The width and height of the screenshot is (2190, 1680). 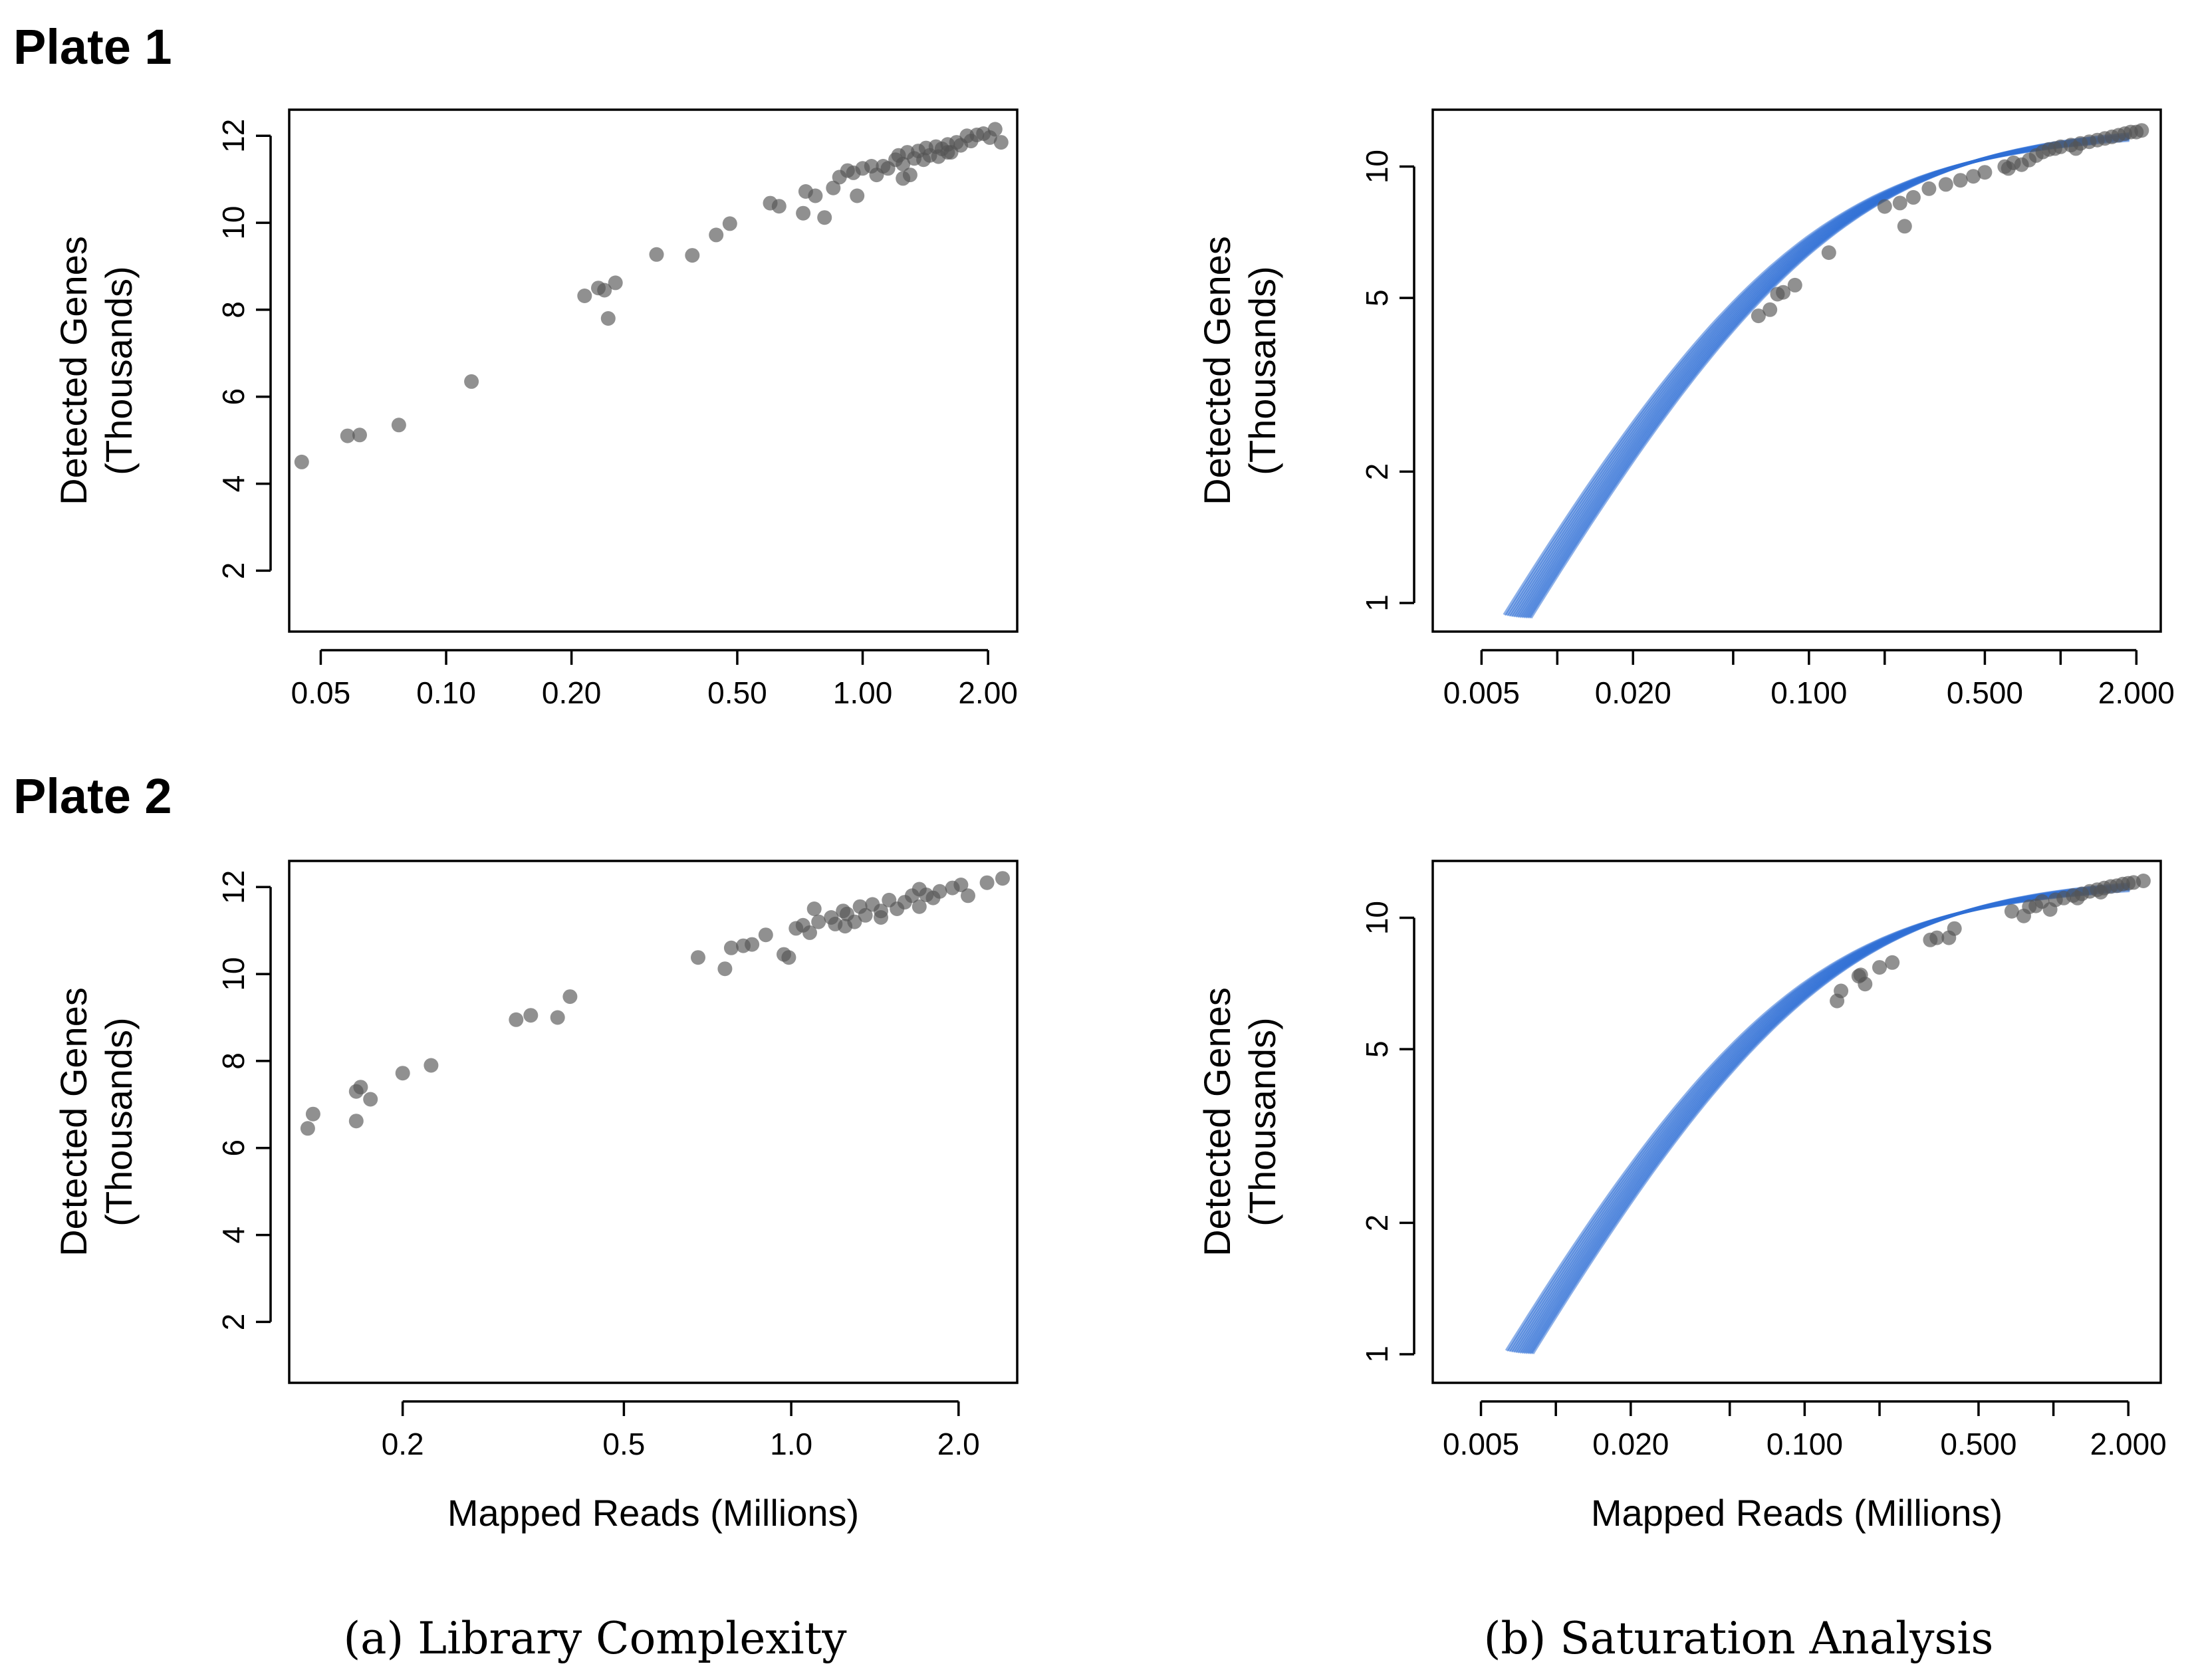 I want to click on y-tick-label: 12, so click(x=233, y=887).